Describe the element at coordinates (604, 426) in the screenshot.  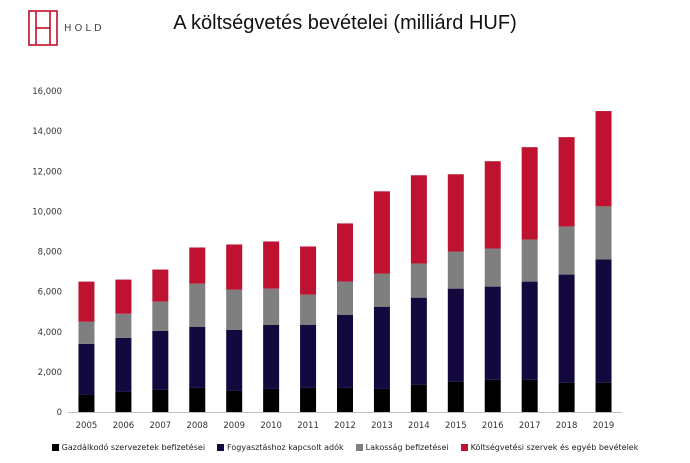
I see `x-tick-label: 2019` at that location.